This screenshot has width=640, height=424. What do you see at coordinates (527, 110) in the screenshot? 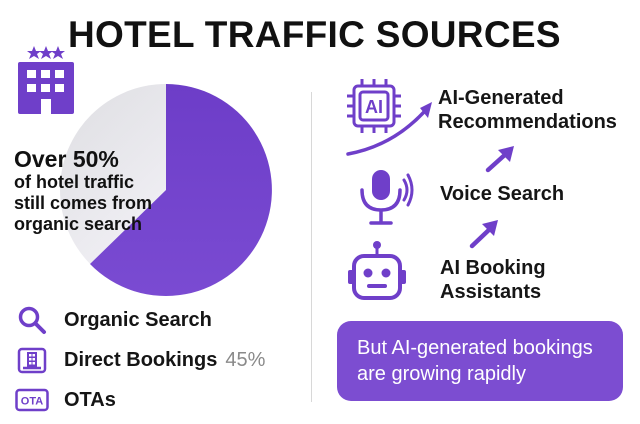
I see `trend-ai-recommendations: AI-Generated Recommendations` at bounding box center [527, 110].